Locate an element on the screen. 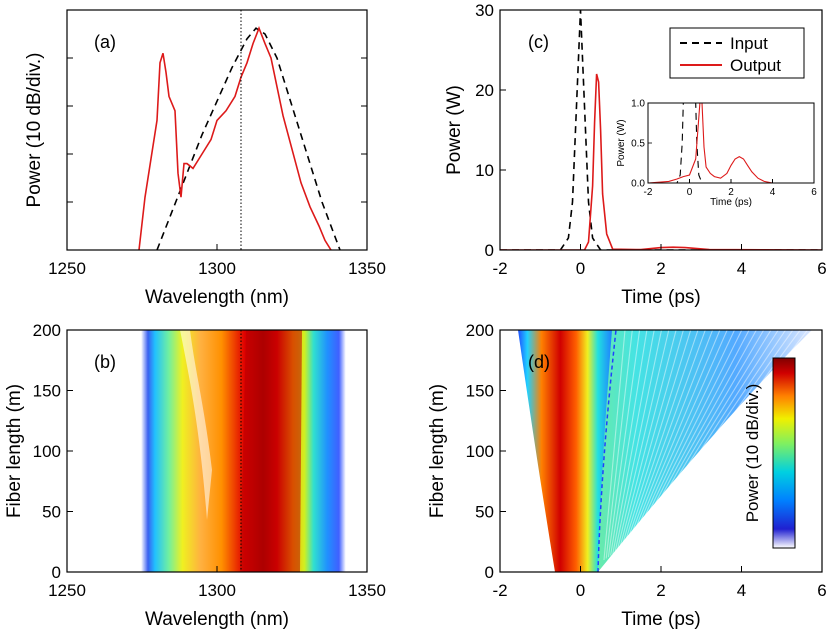  panel-d-xlabel: Time (ps) is located at coordinates (661, 619).